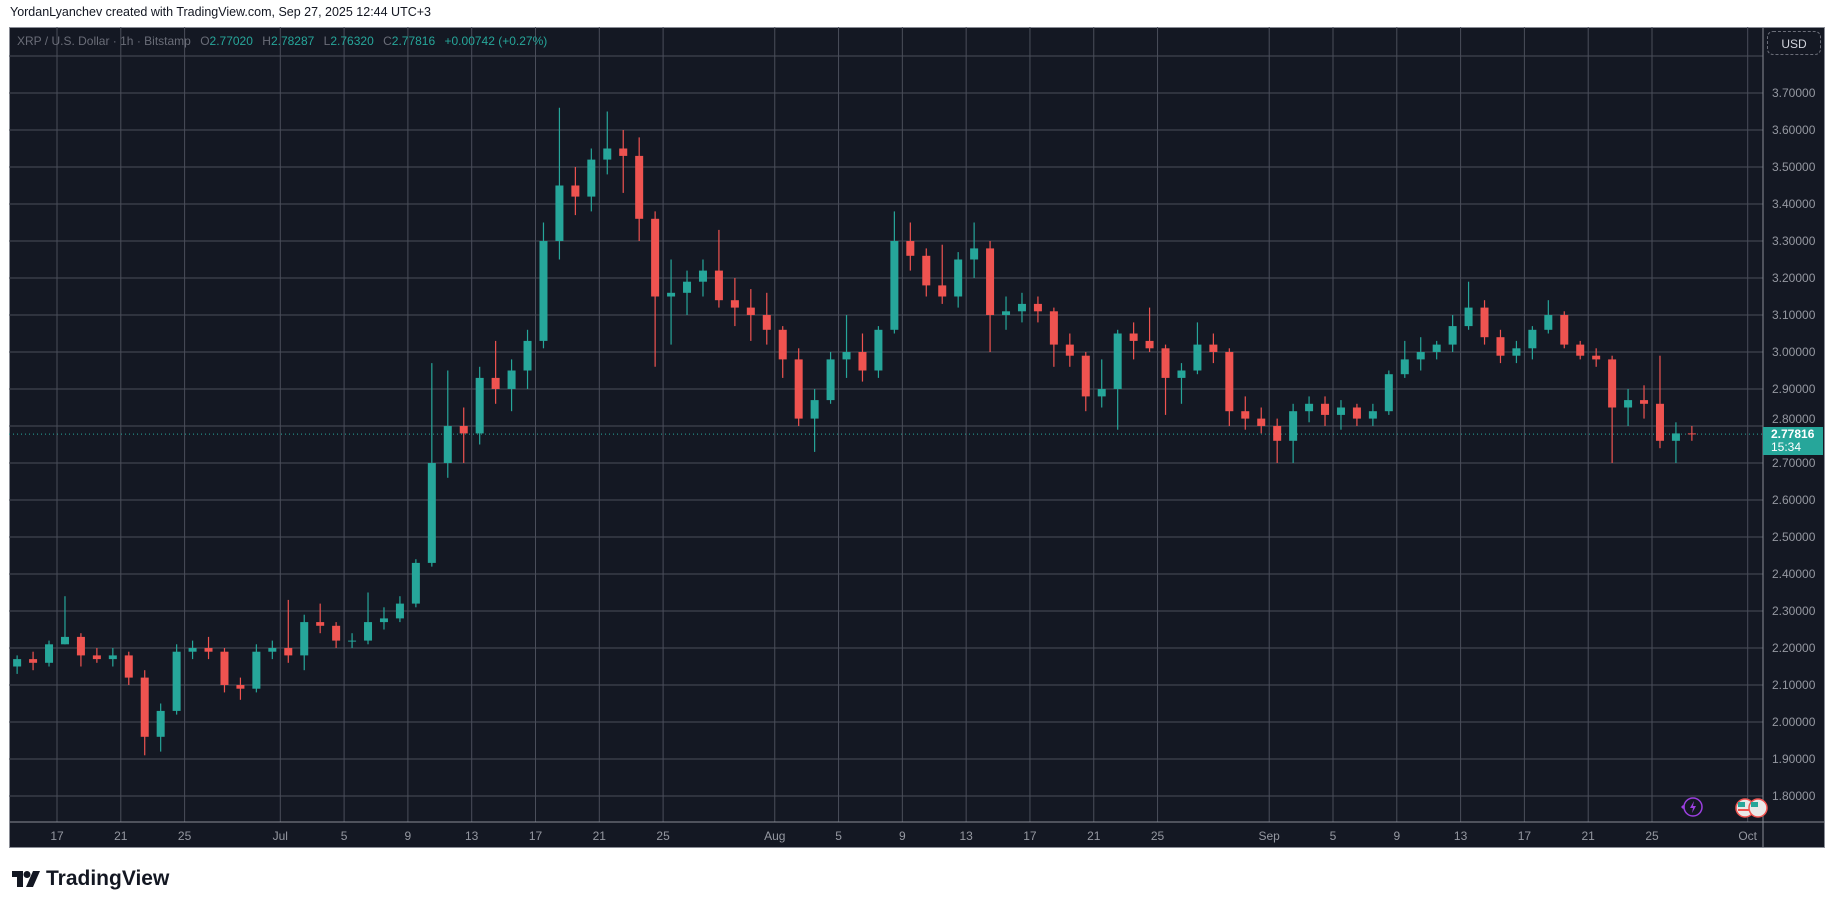 This screenshot has height=909, width=1835. What do you see at coordinates (838, 836) in the screenshot?
I see `time-tick-label: 5` at bounding box center [838, 836].